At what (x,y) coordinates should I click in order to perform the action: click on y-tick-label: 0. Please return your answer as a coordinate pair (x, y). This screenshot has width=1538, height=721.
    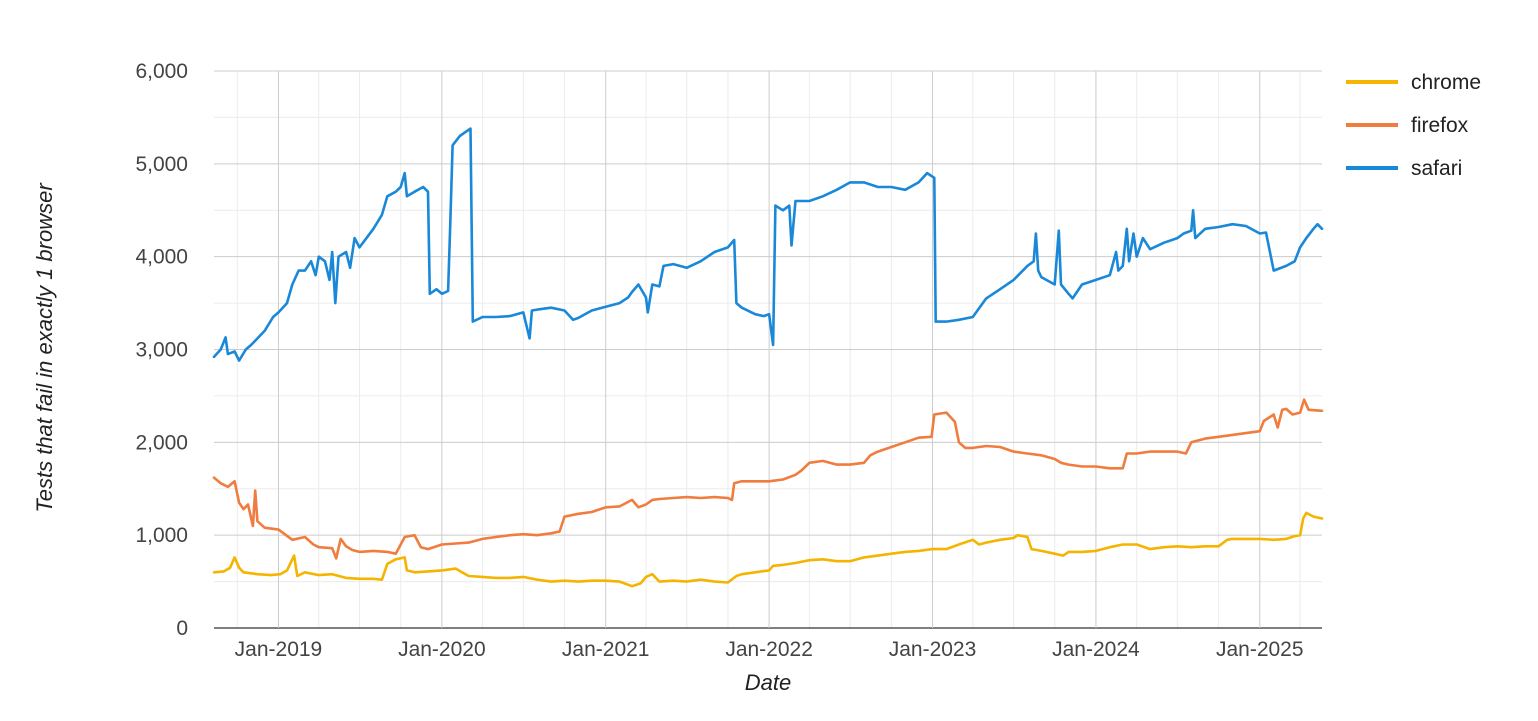
    Looking at the image, I should click on (182, 628).